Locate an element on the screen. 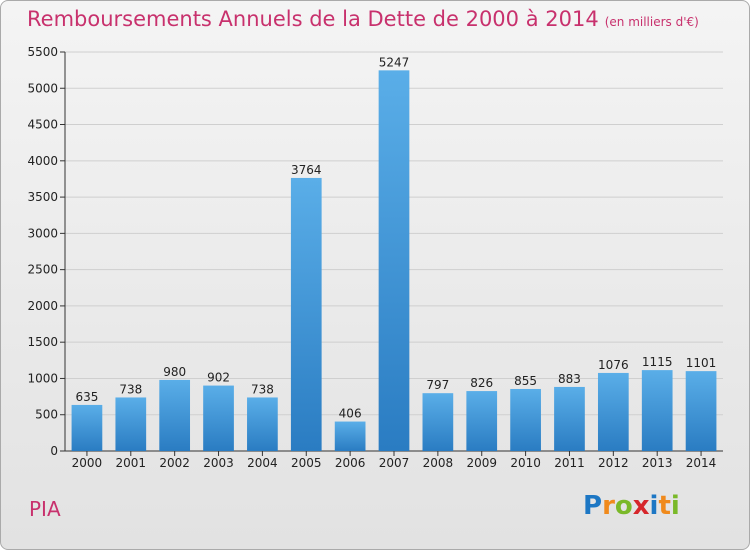  data-label: 826 is located at coordinates (481, 383).